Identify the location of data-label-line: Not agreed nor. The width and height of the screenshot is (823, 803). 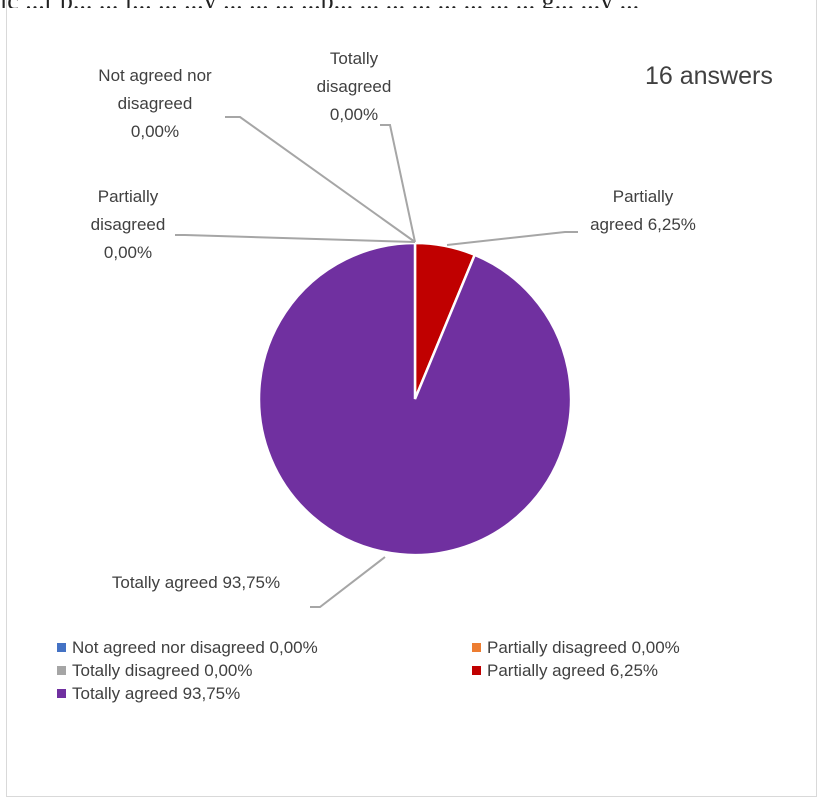
(155, 75).